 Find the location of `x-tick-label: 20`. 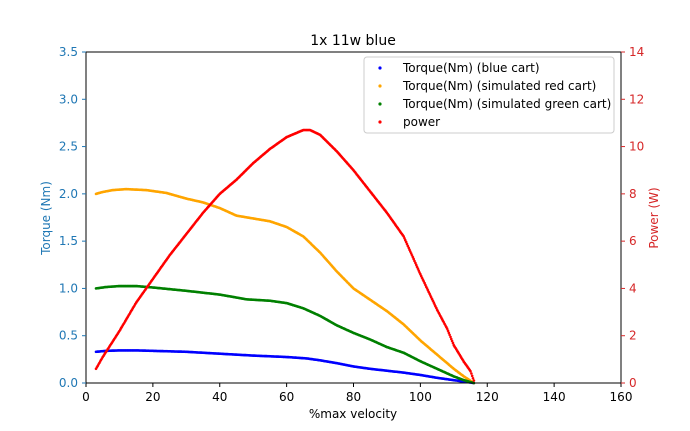

x-tick-label: 20 is located at coordinates (152, 397).